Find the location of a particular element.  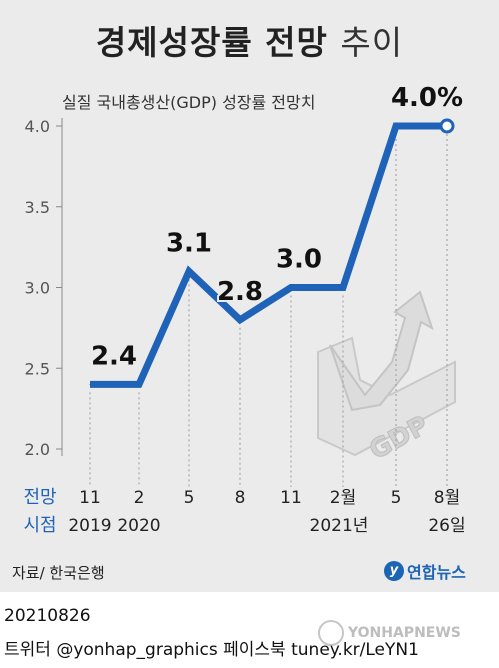

watermark-icon is located at coordinates (331, 633).